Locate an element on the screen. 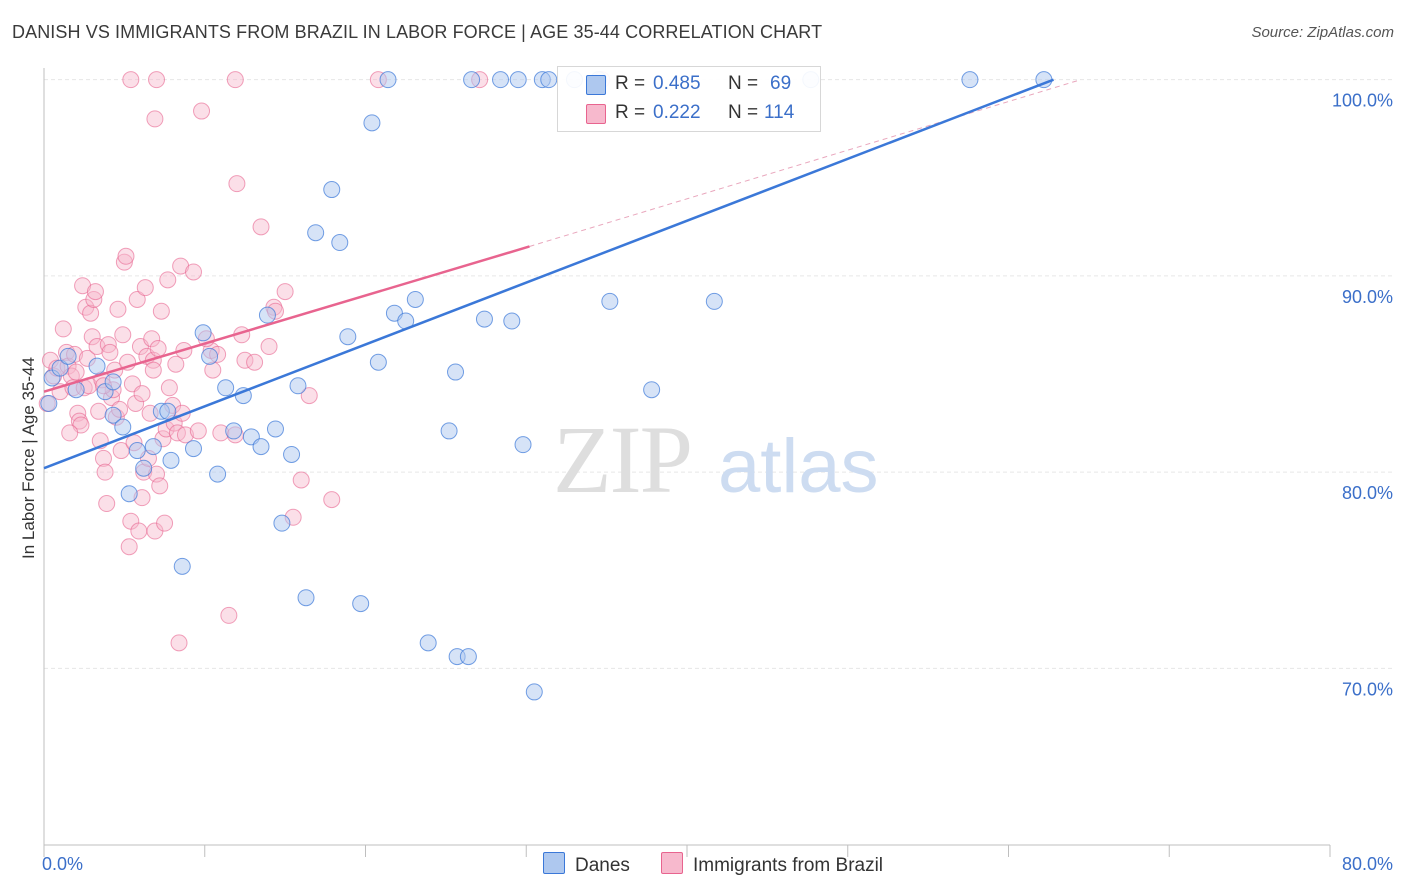 The image size is (1406, 892). legend-row-brazil: R = 0.222 N = 114 is located at coordinates (689, 115).